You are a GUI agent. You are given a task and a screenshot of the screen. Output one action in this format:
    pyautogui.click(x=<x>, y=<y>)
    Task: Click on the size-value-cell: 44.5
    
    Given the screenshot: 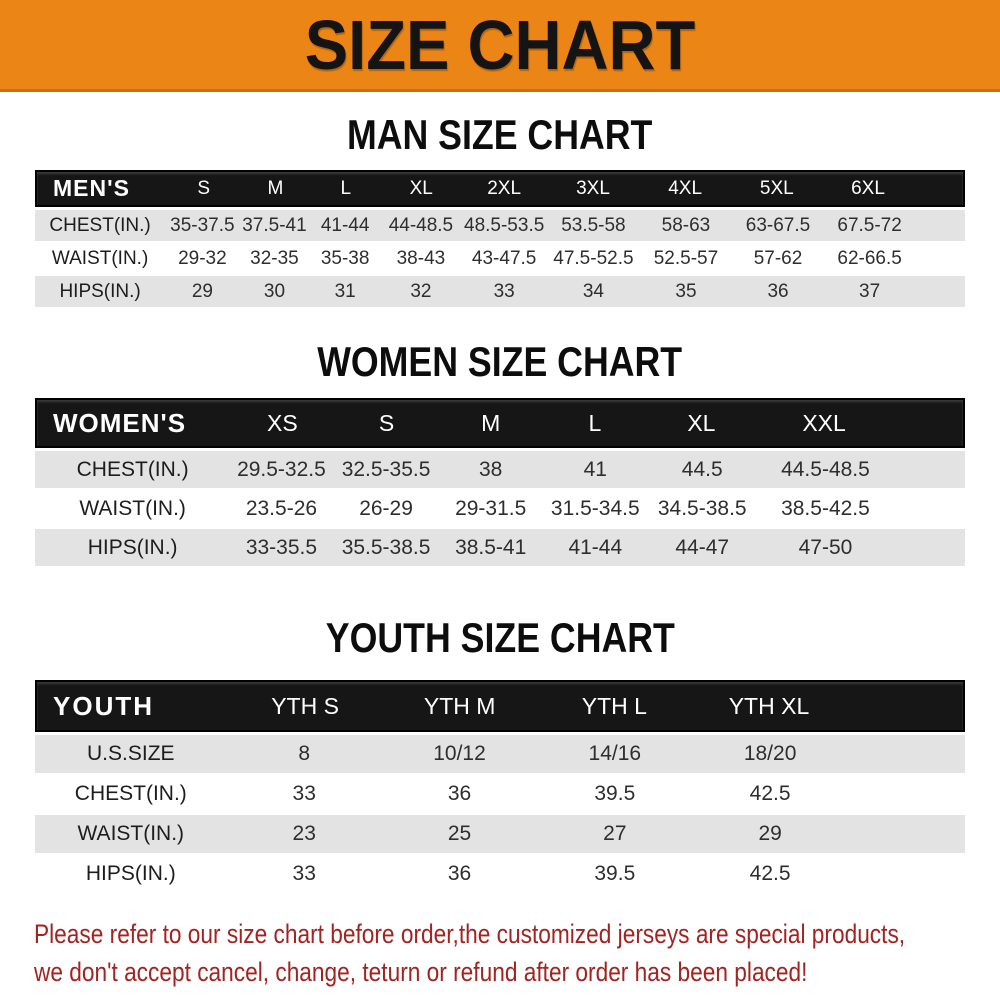 What is the action you would take?
    pyautogui.click(x=702, y=469)
    